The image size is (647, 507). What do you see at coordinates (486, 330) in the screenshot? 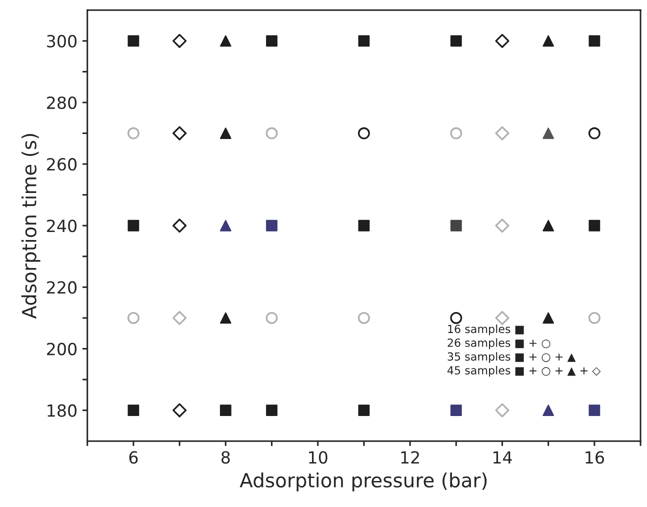
I see `annotation: 16 samples ■` at bounding box center [486, 330].